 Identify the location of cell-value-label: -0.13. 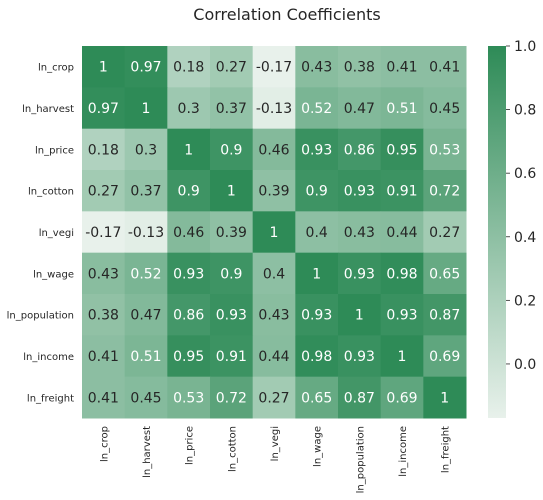
(274, 109).